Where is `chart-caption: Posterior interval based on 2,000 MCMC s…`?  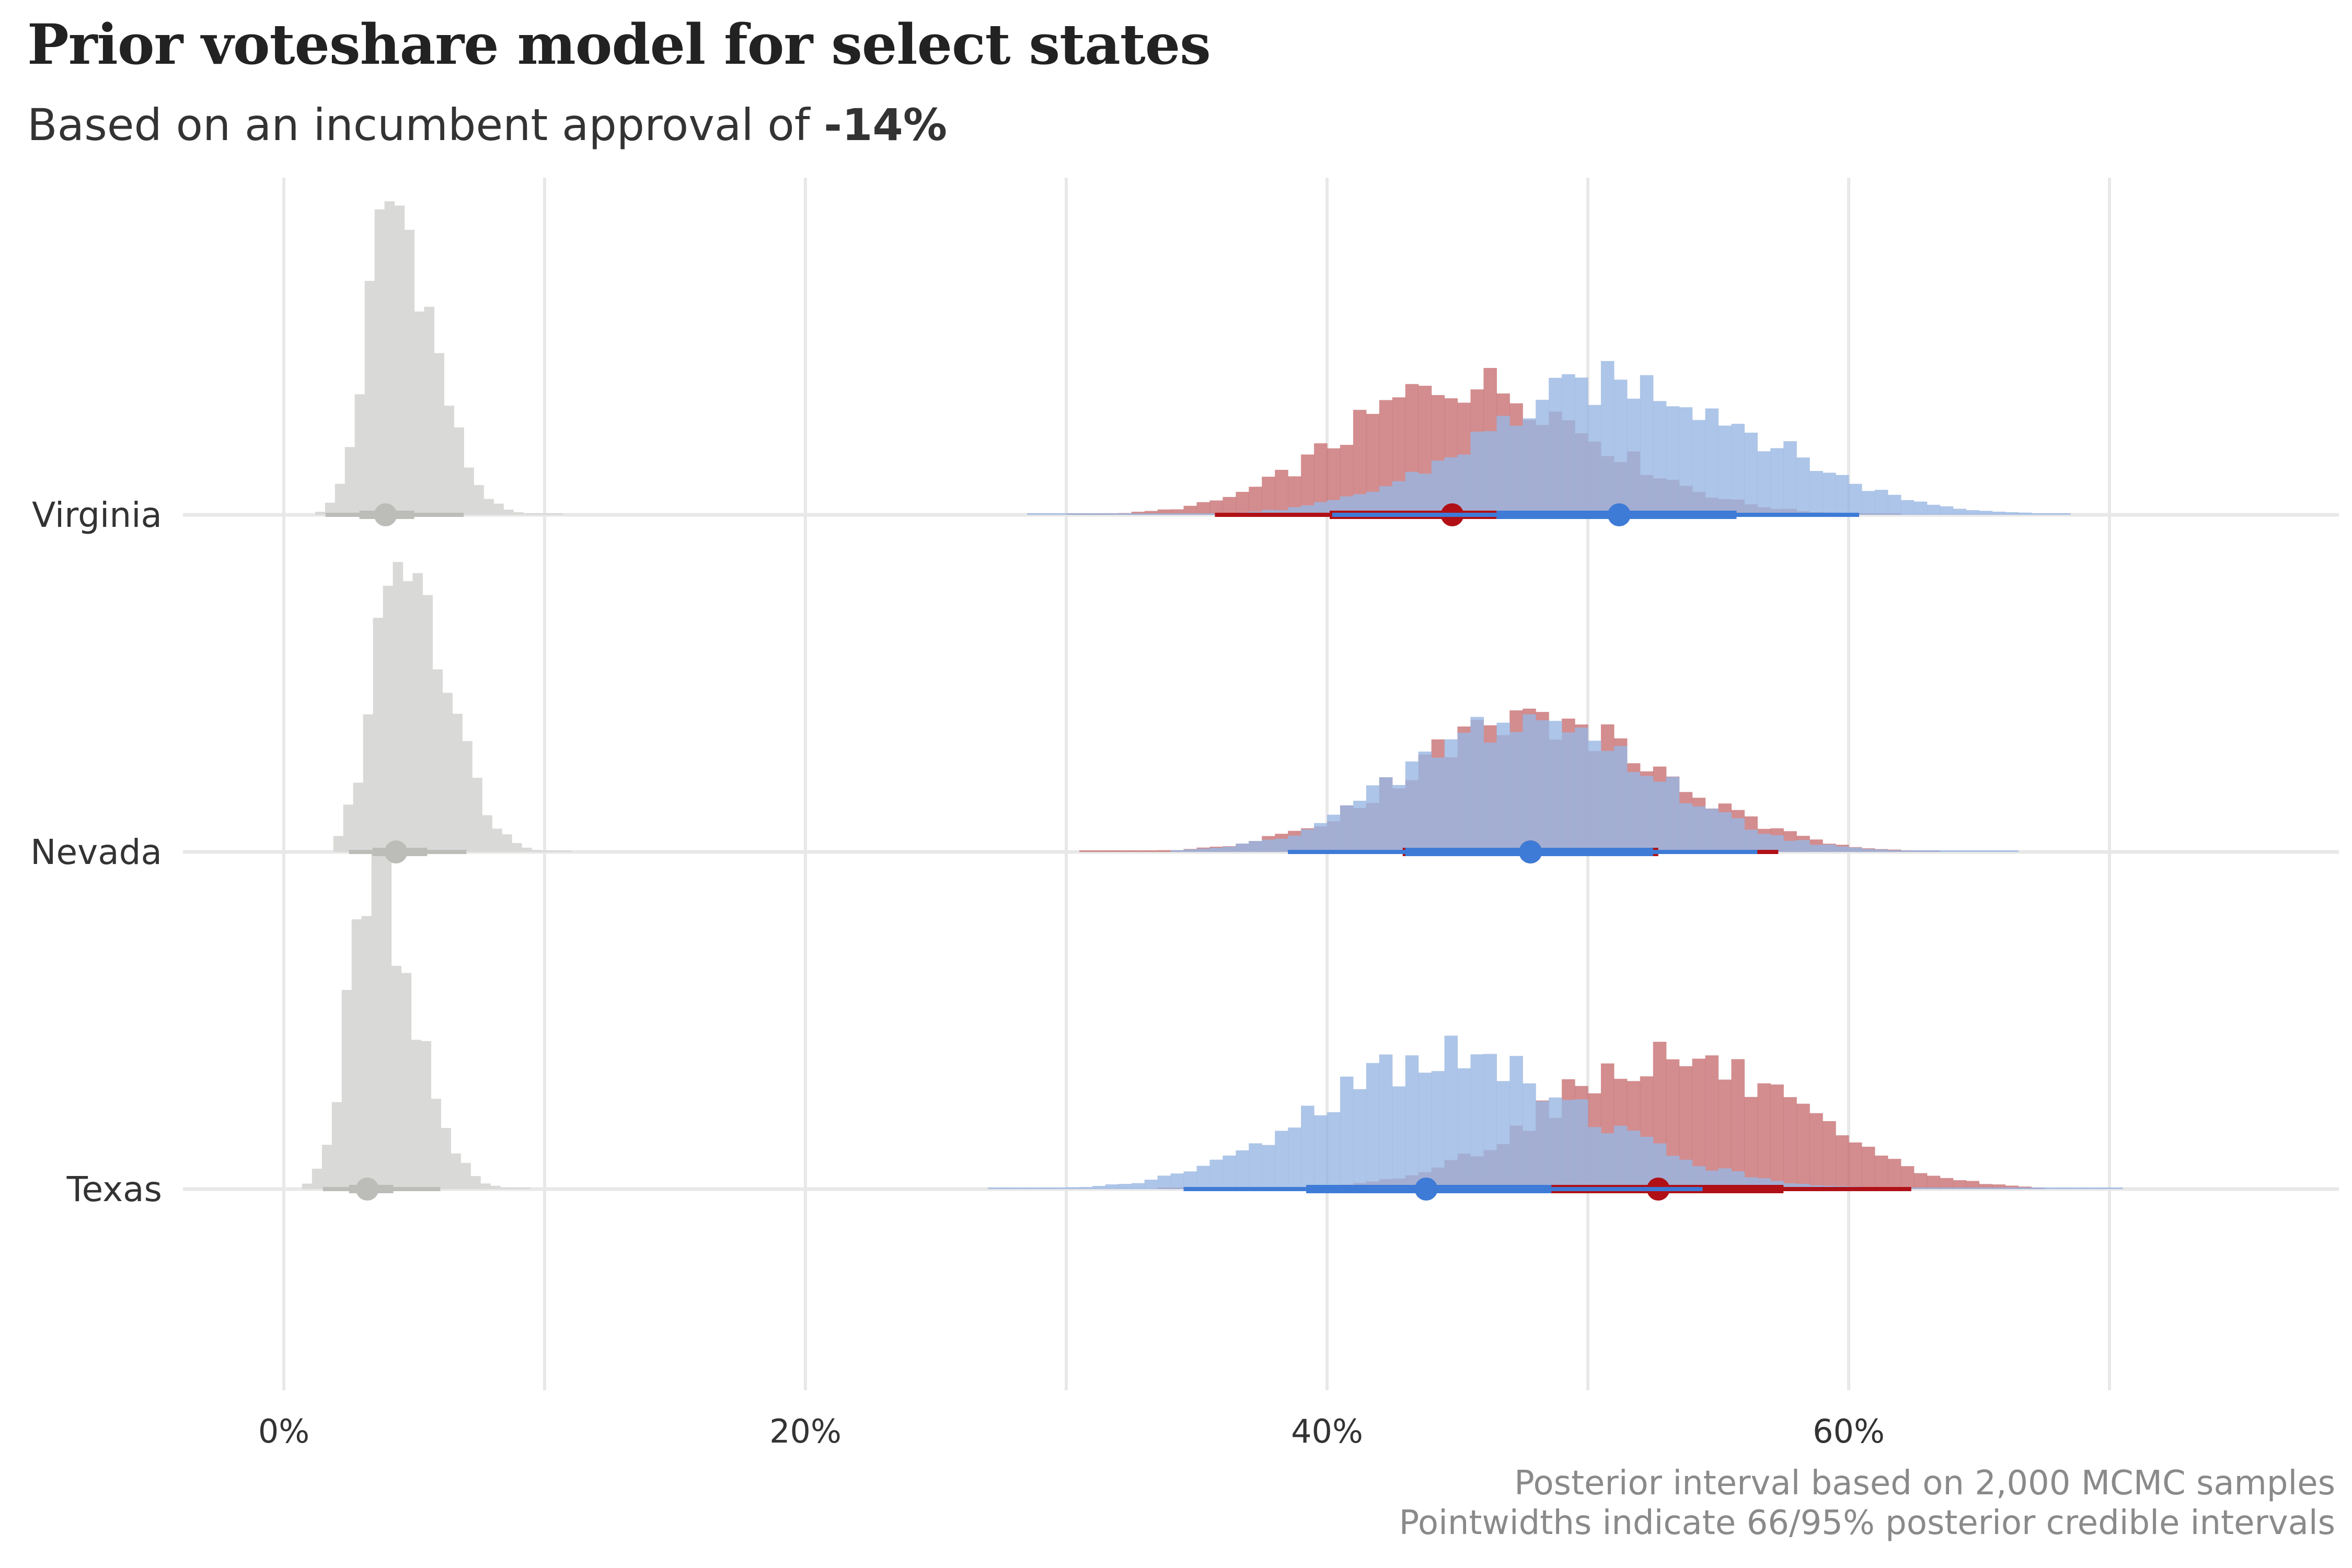
chart-caption: Posterior interval based on 2,000 MCMC s… is located at coordinates (1867, 1503).